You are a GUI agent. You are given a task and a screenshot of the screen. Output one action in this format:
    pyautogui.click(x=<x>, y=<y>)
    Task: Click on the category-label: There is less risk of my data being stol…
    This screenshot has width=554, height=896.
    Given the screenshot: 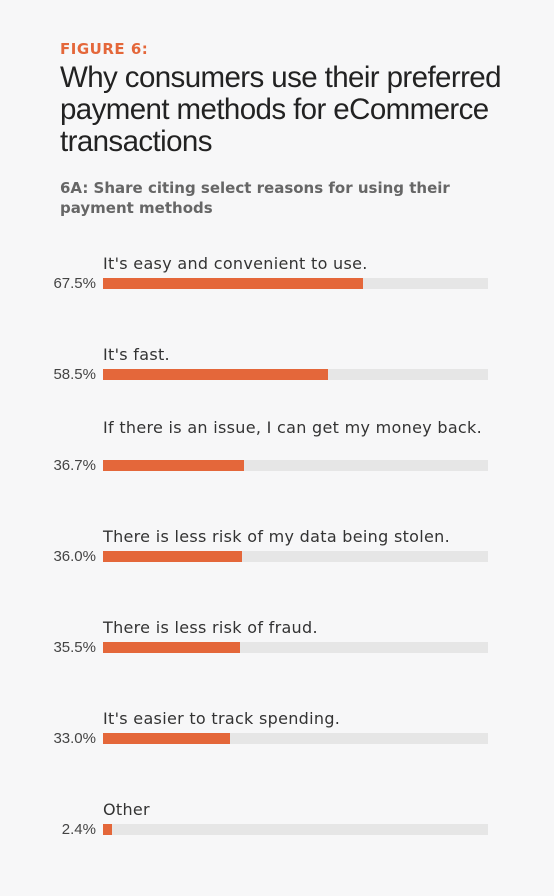 What is the action you would take?
    pyautogui.click(x=276, y=536)
    